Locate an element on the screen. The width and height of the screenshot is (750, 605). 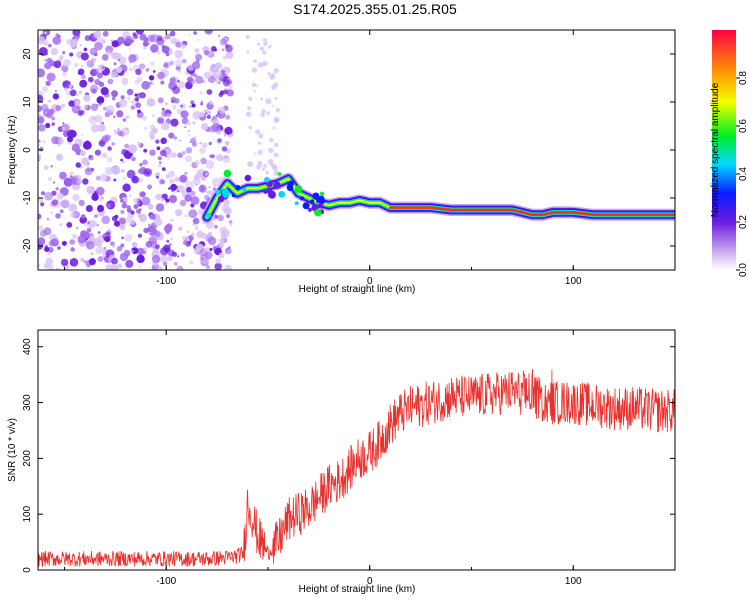
x-tick-label: -100 is located at coordinates (166, 581).